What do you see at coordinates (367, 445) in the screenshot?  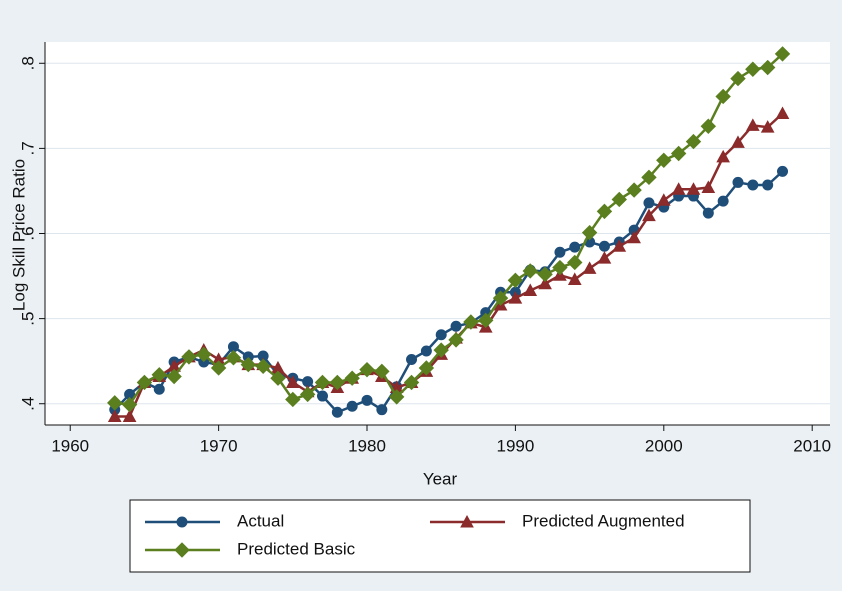 I see `x-tick-label: 1980` at bounding box center [367, 445].